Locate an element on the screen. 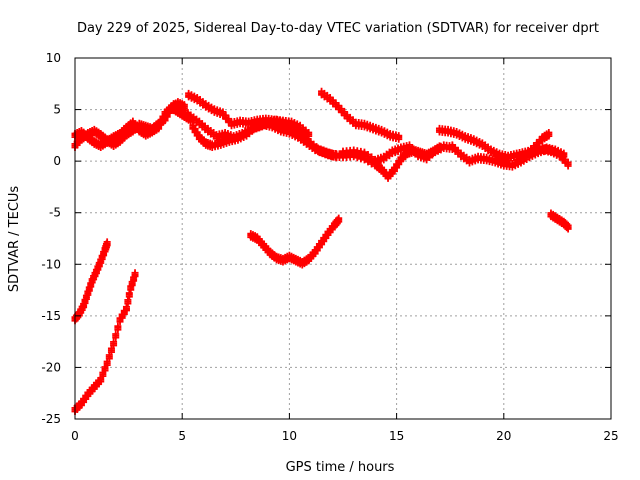 This screenshot has width=640, height=480. y-tick-label: -20 is located at coordinates (51, 367).